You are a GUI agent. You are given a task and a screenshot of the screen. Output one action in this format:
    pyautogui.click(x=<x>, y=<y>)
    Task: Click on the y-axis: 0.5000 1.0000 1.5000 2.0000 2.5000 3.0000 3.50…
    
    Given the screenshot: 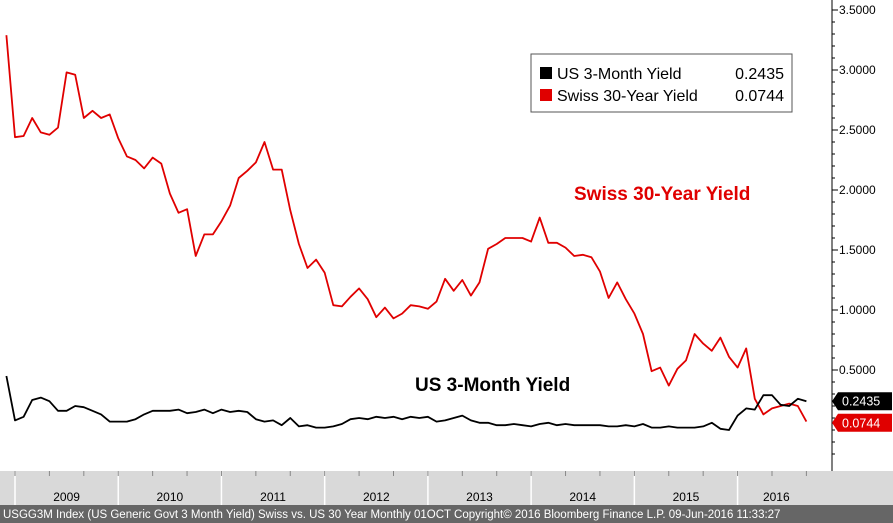 What is the action you would take?
    pyautogui.click(x=853, y=235)
    